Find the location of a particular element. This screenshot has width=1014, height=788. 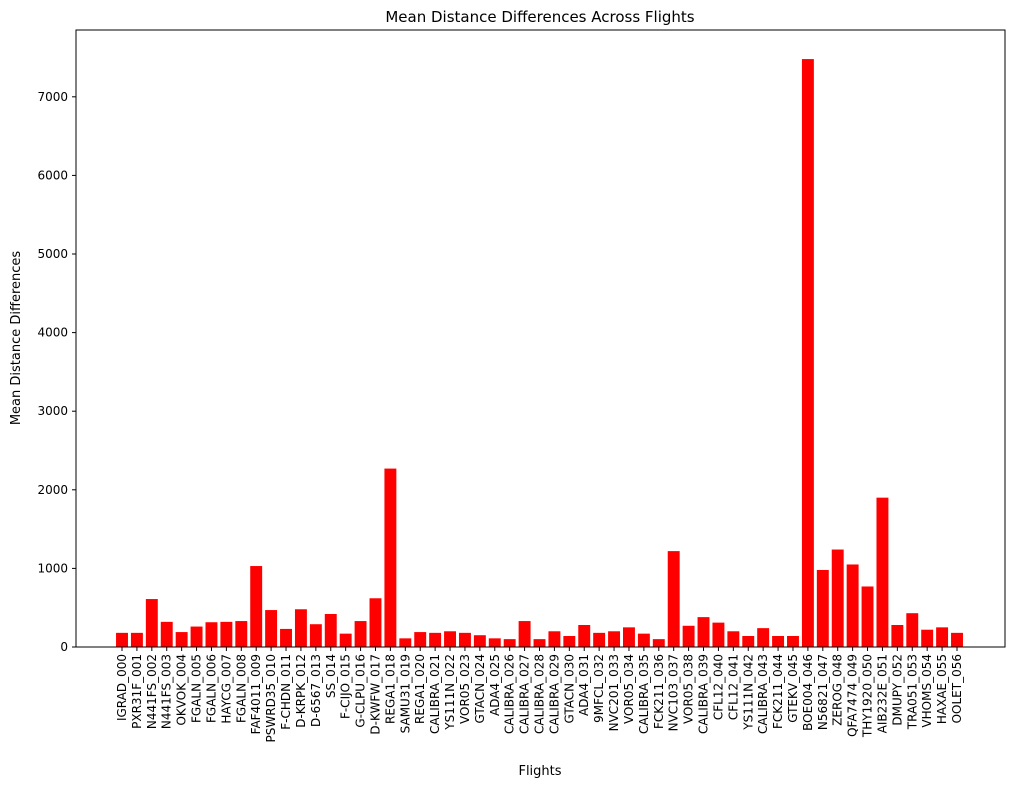

y-tick-label: 6000 is located at coordinates (52, 175).